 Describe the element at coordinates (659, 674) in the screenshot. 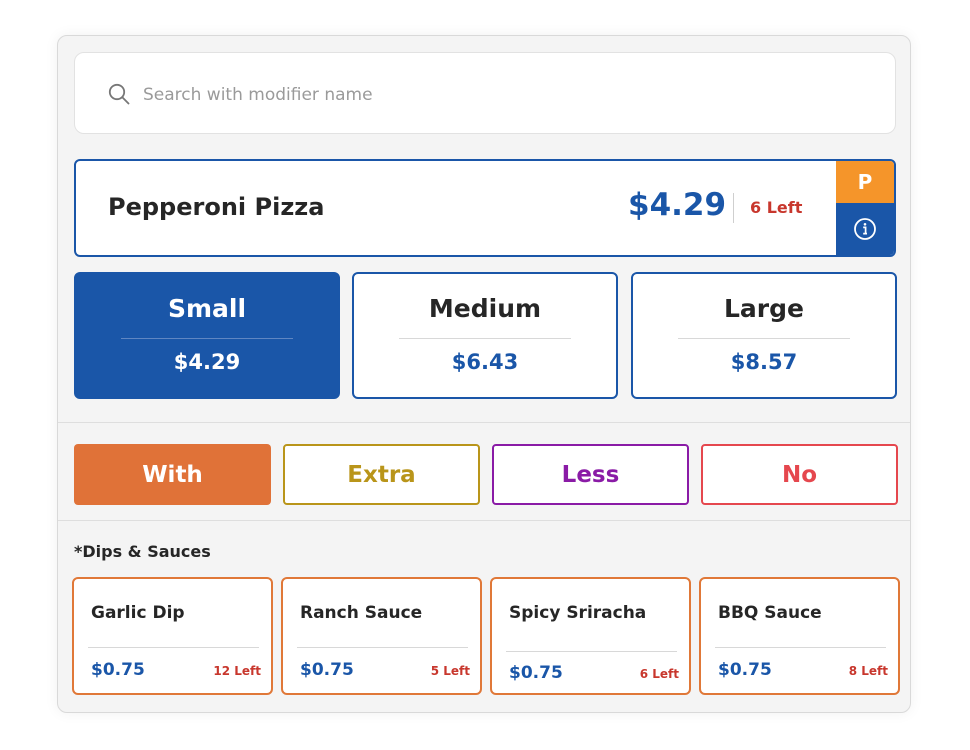

I see `modifier-stock: 6 Left` at that location.